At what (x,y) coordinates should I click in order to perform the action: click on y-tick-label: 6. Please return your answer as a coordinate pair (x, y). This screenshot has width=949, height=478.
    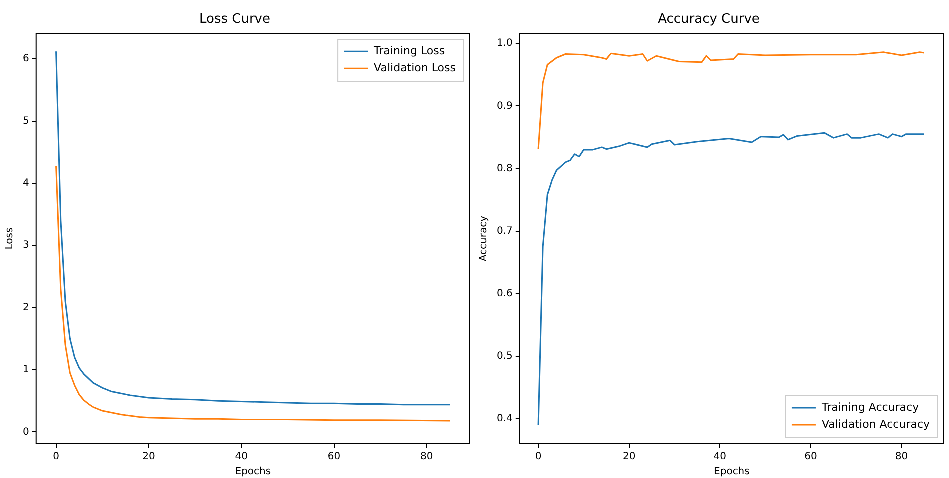
    Looking at the image, I should click on (26, 59).